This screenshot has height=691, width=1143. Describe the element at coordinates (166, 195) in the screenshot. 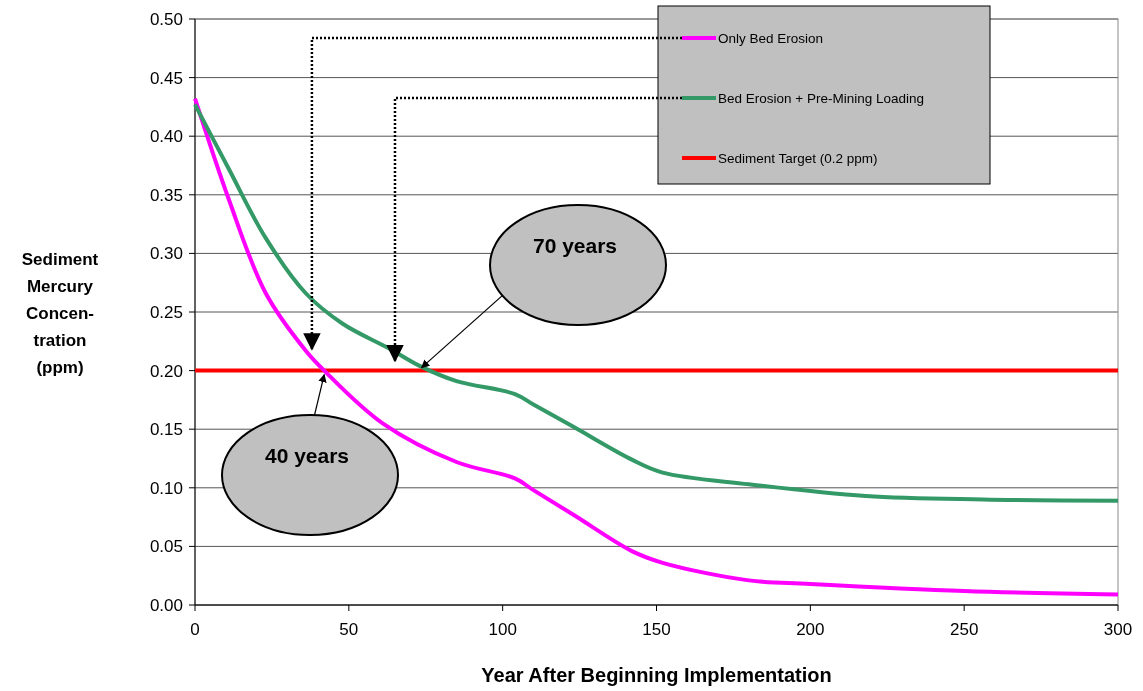

I see `y-tick-label: 0.35` at that location.